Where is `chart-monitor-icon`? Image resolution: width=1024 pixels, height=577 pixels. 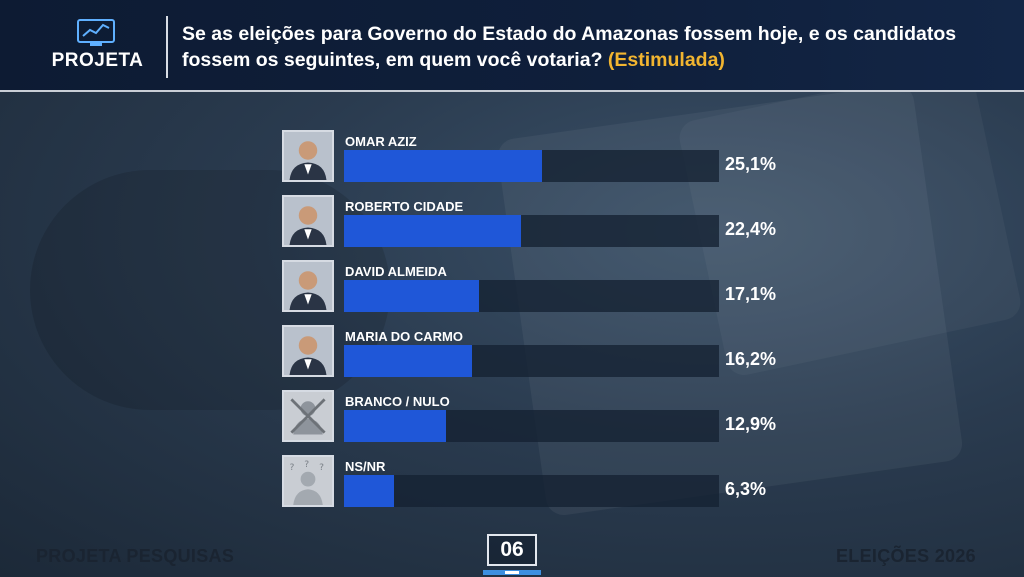
chart-monitor-icon is located at coordinates (96, 32).